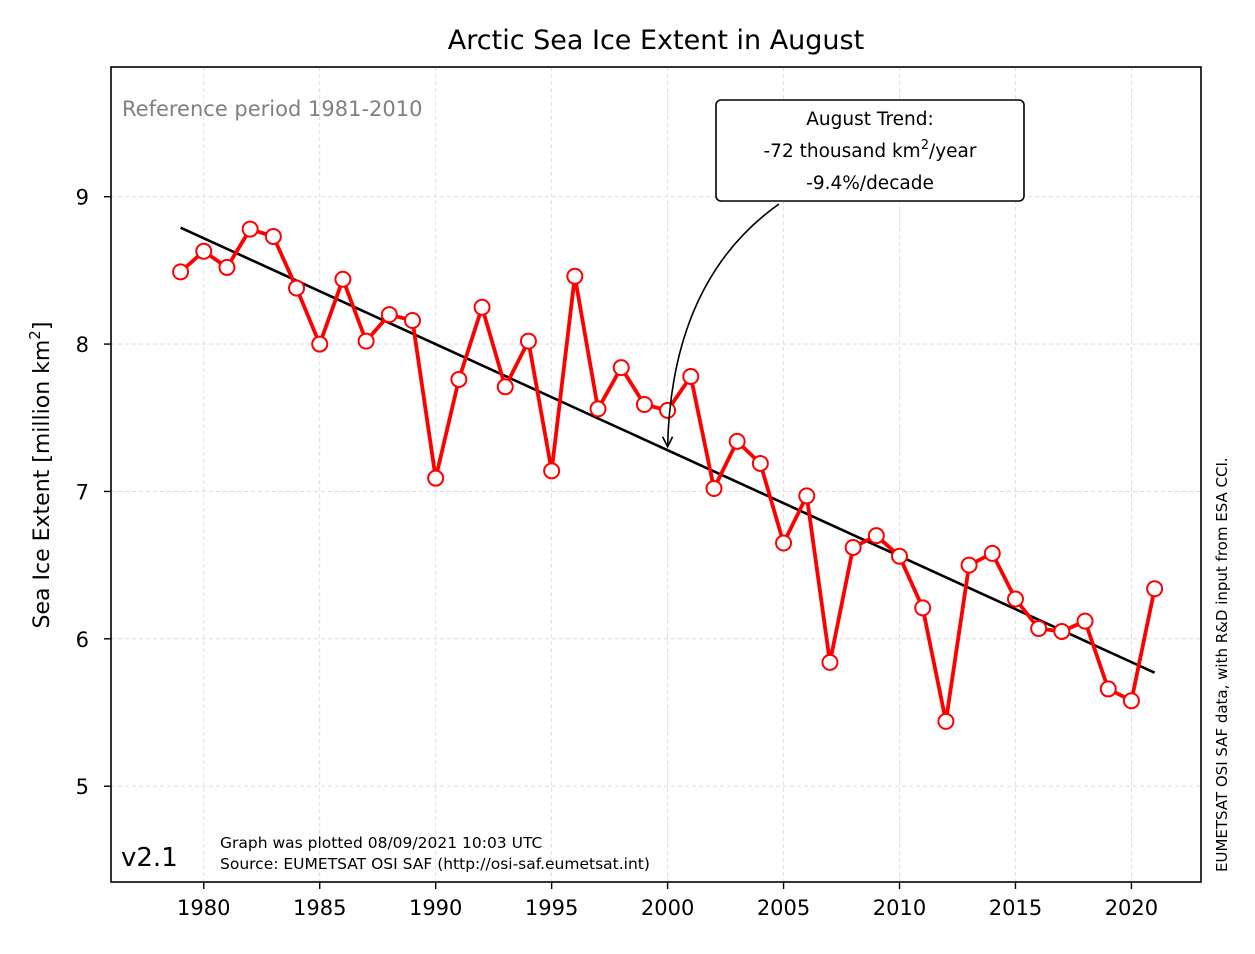 The width and height of the screenshot is (1255, 954). Describe the element at coordinates (842, 151) in the screenshot. I see `annotation-line2-pre: -72 thousand km` at that location.